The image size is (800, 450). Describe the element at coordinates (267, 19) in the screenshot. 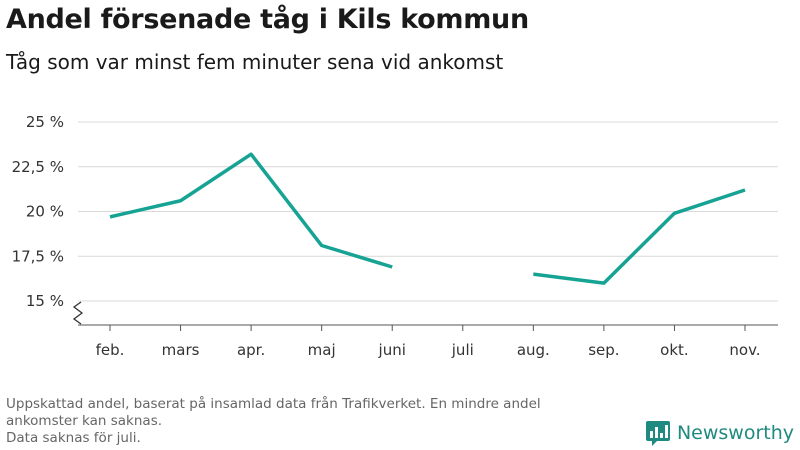

I see `chart-title: Andel försenade tåg i Kils kommun` at that location.